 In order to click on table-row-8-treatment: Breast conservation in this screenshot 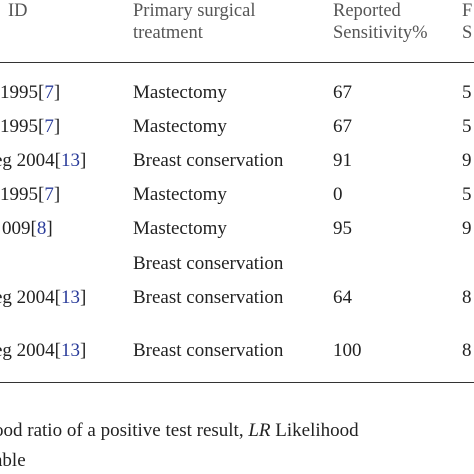, I will do `click(208, 350)`.